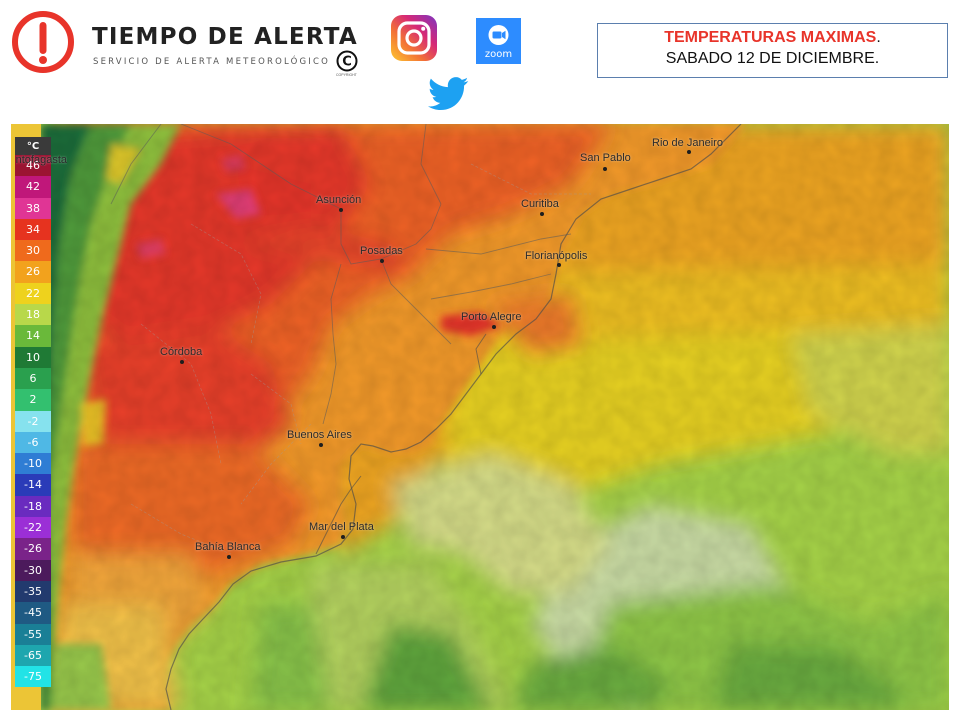  What do you see at coordinates (33, 528) in the screenshot?
I see `legend-swatch: -22` at bounding box center [33, 528].